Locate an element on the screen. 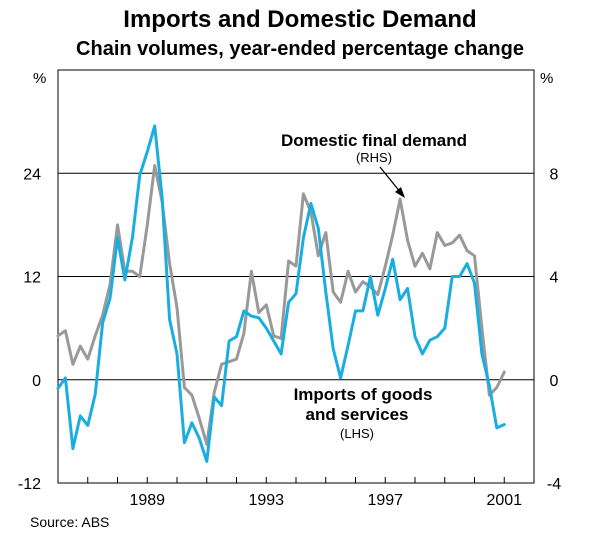 The width and height of the screenshot is (600, 546). left-axis-unit: % is located at coordinates (40, 78).